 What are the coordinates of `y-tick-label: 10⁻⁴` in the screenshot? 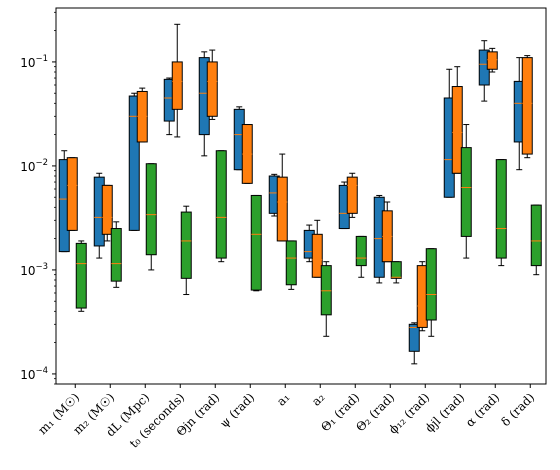 It's located at (34, 374).